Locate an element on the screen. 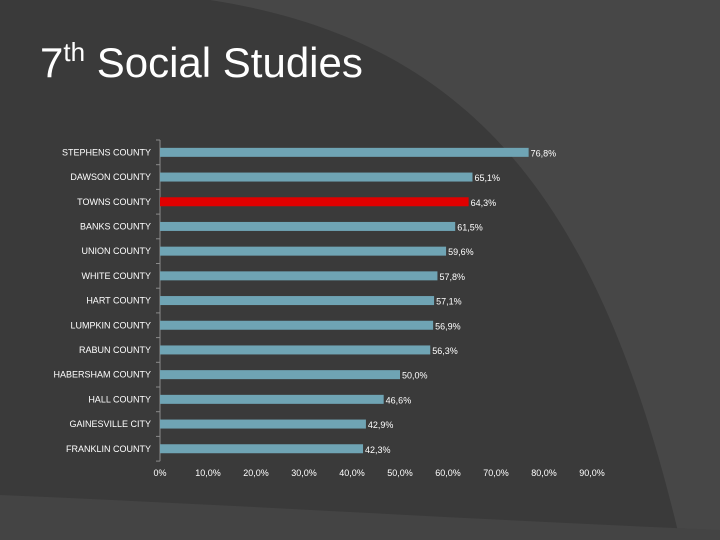 The height and width of the screenshot is (540, 720). slide-title: 7th Social Studies is located at coordinates (201, 62).